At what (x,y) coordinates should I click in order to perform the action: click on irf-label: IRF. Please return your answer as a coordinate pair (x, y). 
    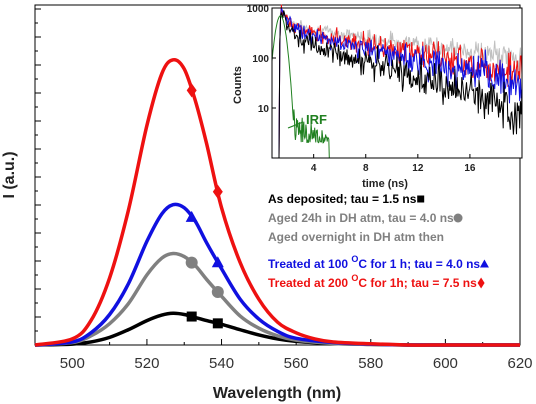
    Looking at the image, I should click on (316, 119).